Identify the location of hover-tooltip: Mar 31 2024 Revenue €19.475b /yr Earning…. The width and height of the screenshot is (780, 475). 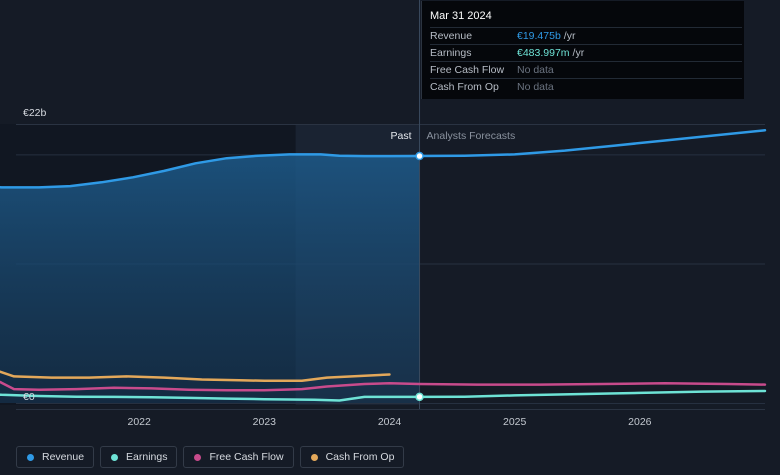
(582, 50).